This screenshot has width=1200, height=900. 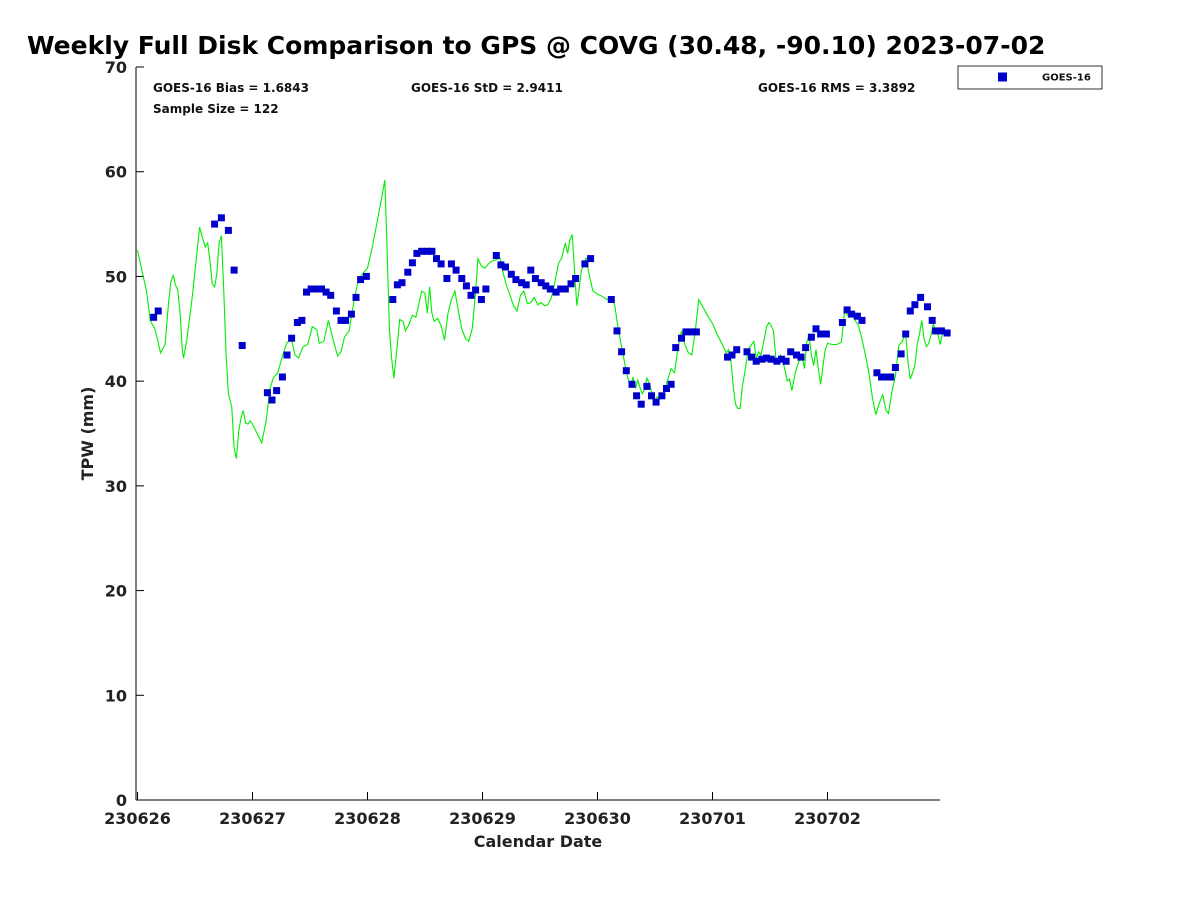 I want to click on stat-rms: GOES-16 RMS = 3.3892, so click(x=836, y=88).